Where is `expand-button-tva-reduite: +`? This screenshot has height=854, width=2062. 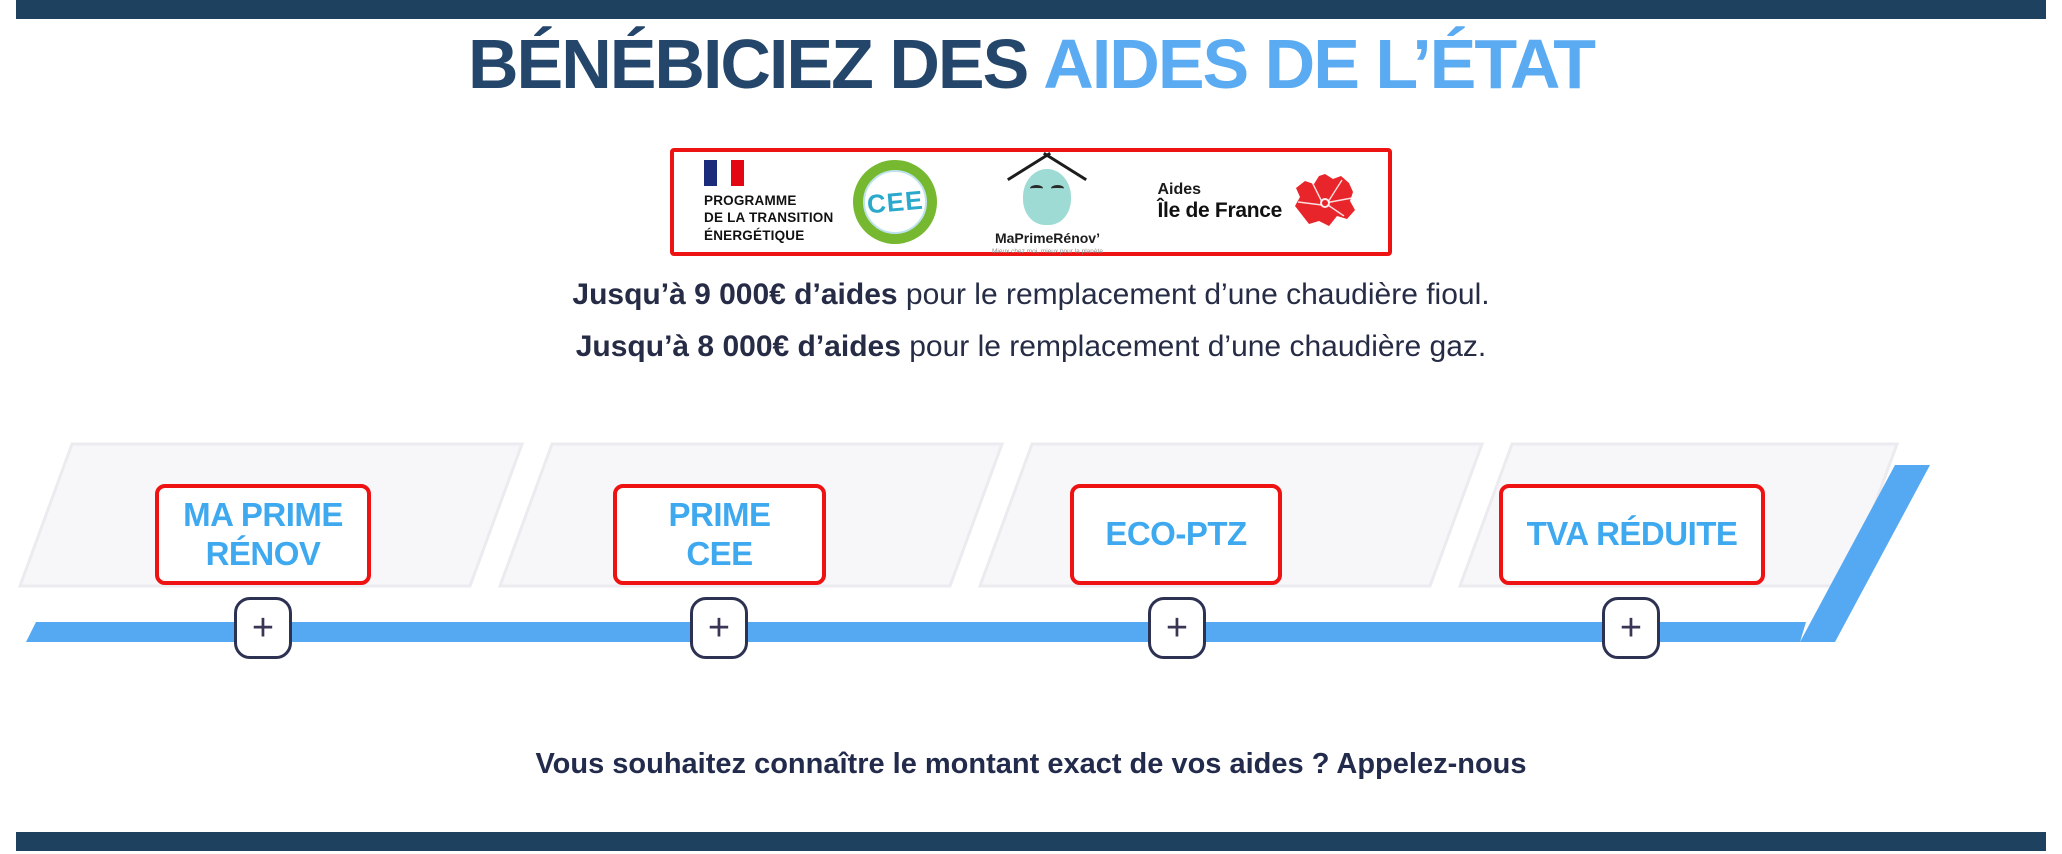
expand-button-tva-reduite: + is located at coordinates (1631, 628).